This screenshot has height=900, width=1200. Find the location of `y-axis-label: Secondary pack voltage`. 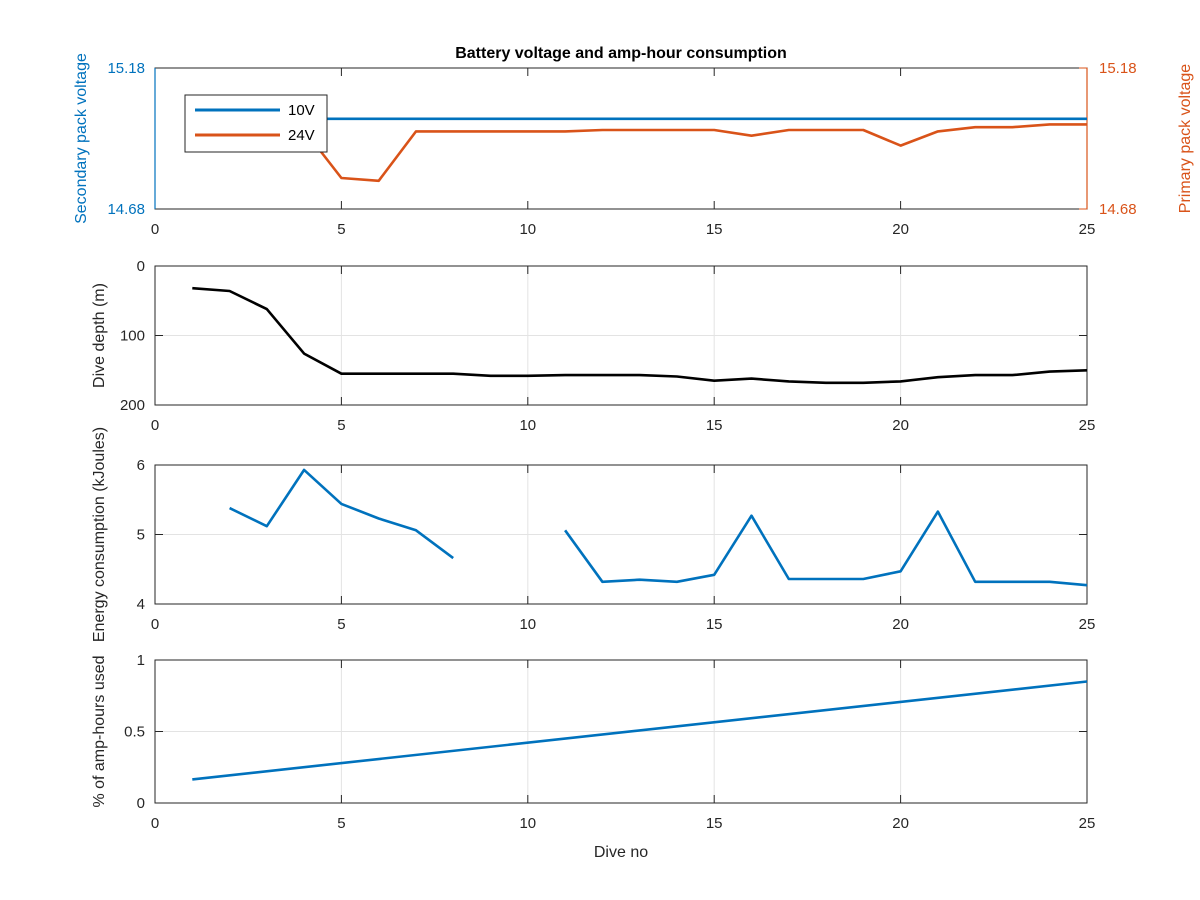

y-axis-label: Secondary pack voltage is located at coordinates (81, 138).